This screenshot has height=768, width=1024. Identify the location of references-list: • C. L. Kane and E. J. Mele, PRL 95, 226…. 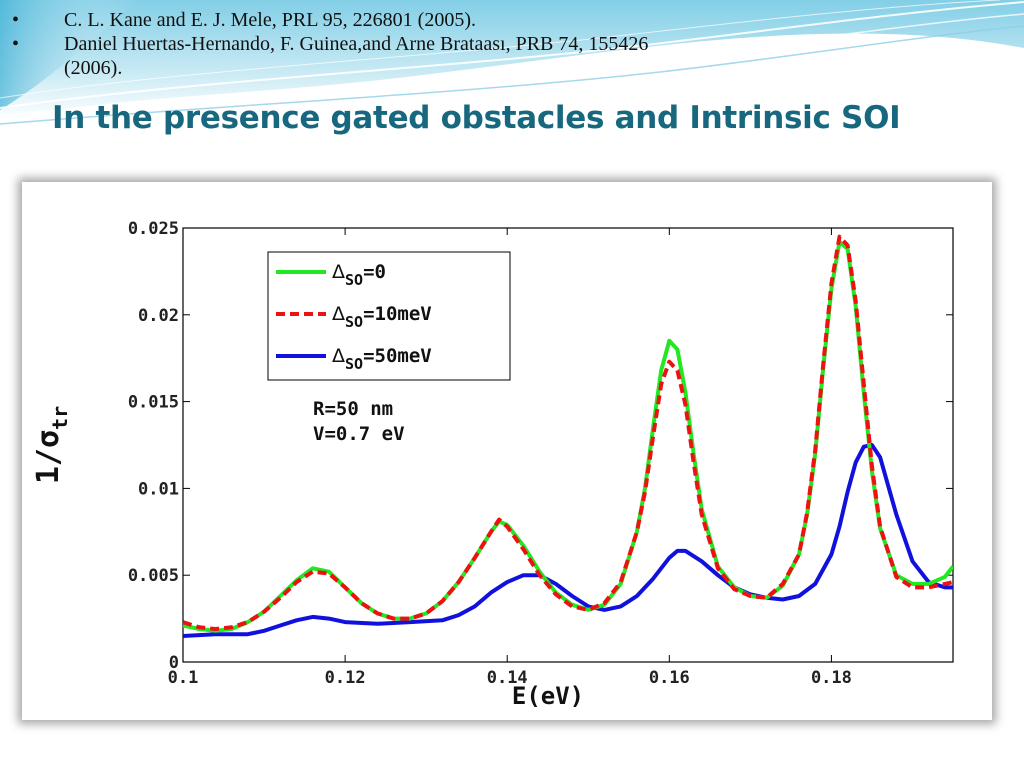
(448, 44).